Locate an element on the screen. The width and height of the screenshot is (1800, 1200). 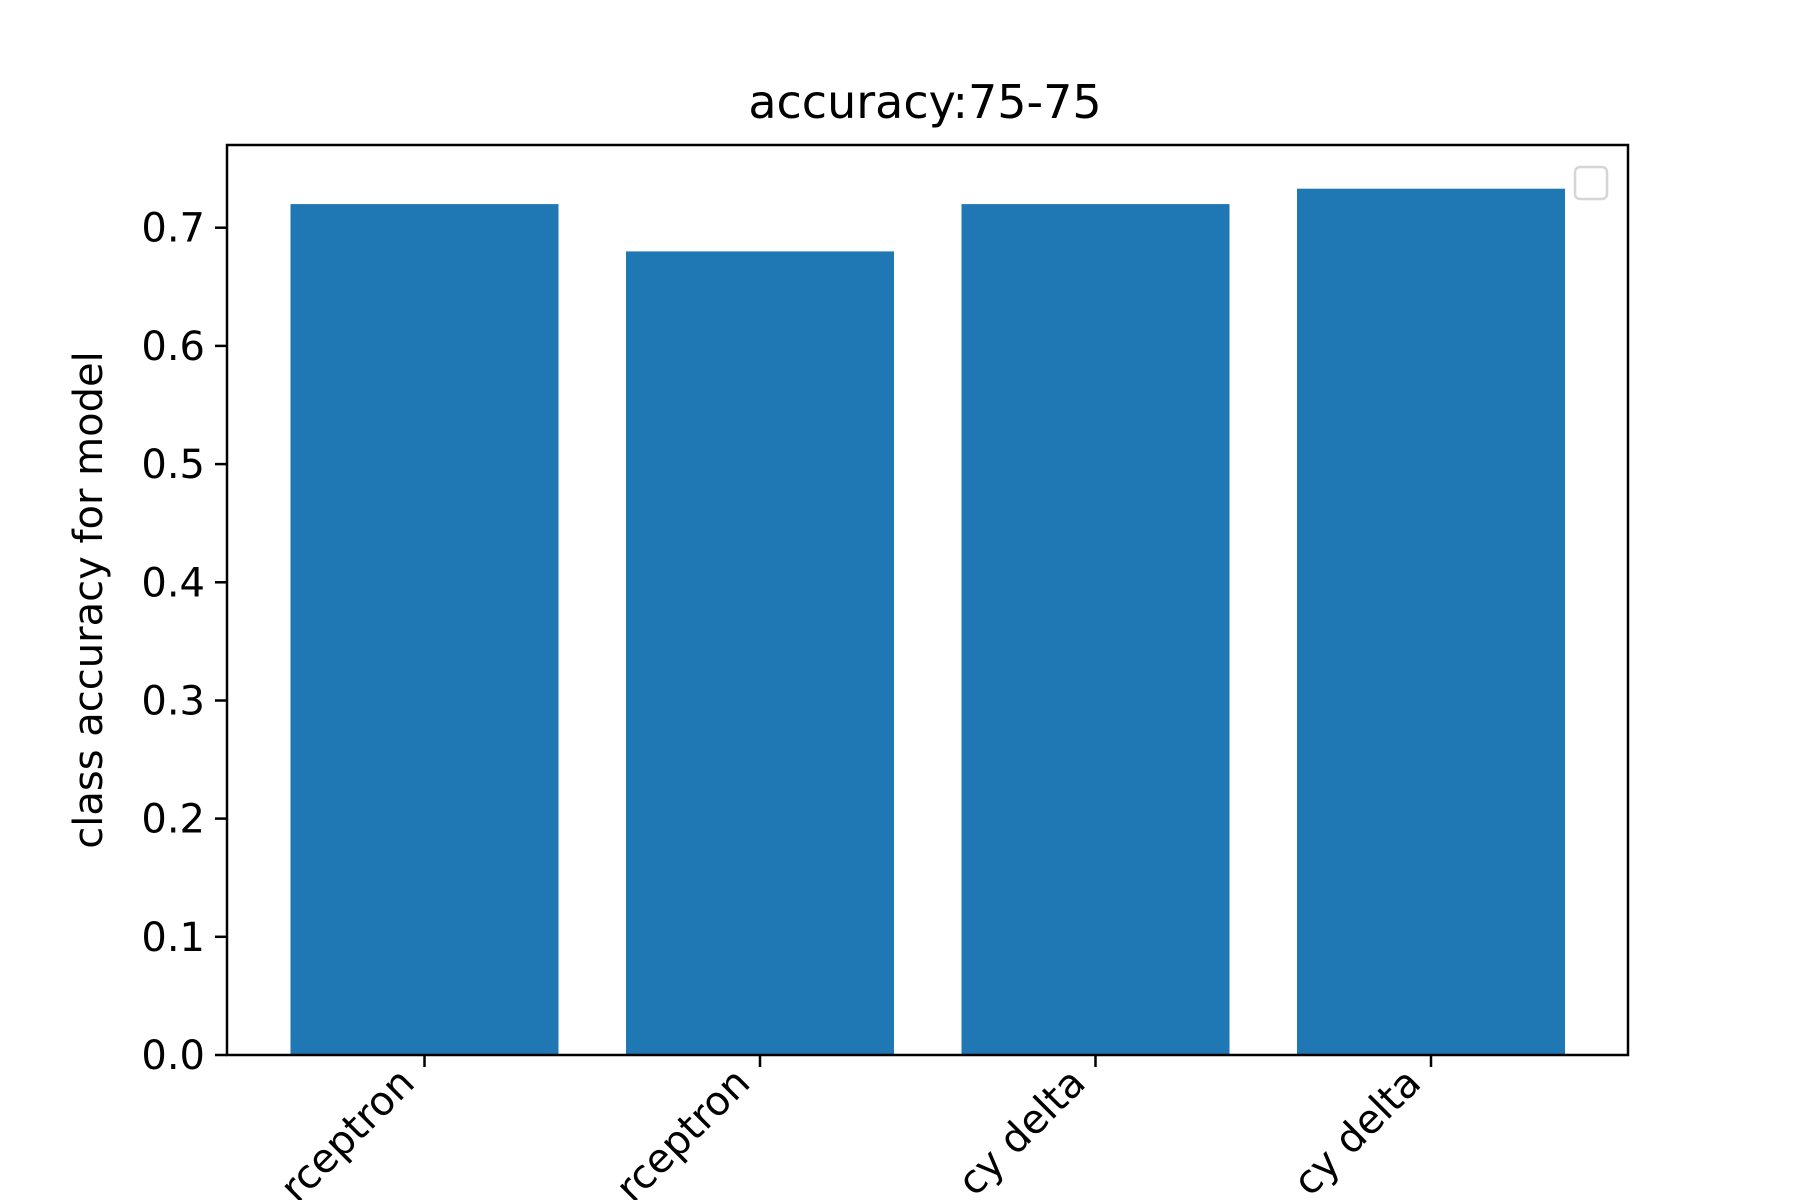
y-tick-label: 0.6 is located at coordinates (173, 347).